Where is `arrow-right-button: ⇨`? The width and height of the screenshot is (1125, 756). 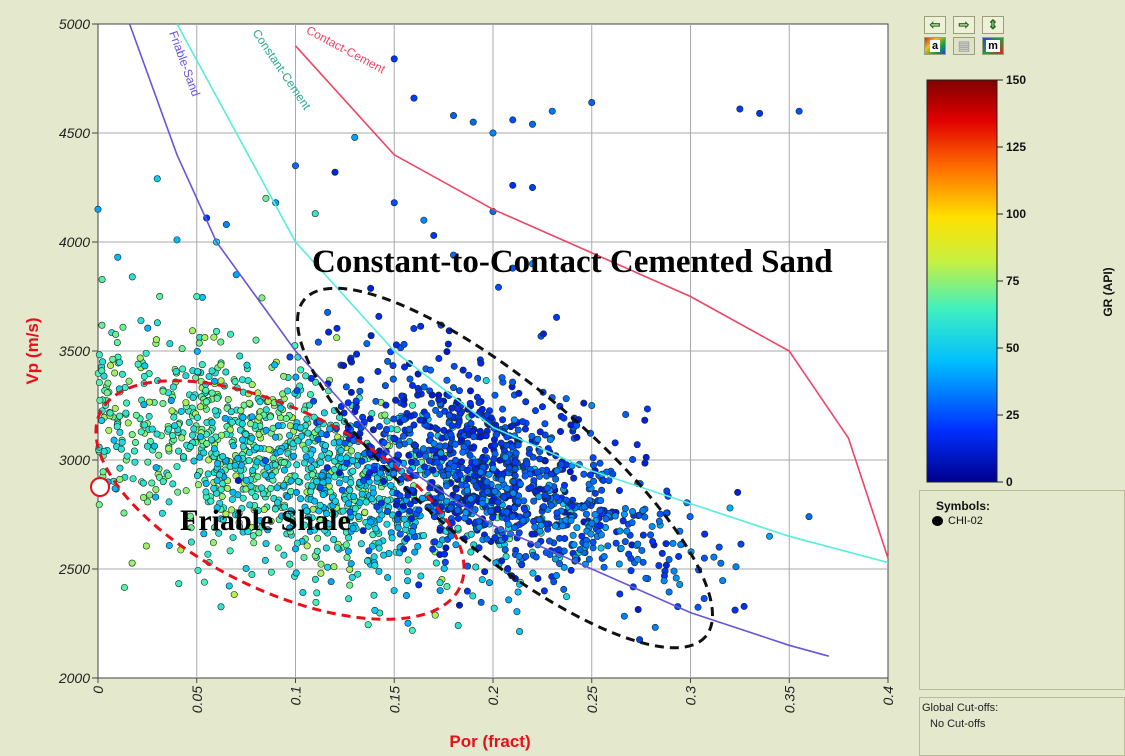 arrow-right-button: ⇨ is located at coordinates (964, 25).